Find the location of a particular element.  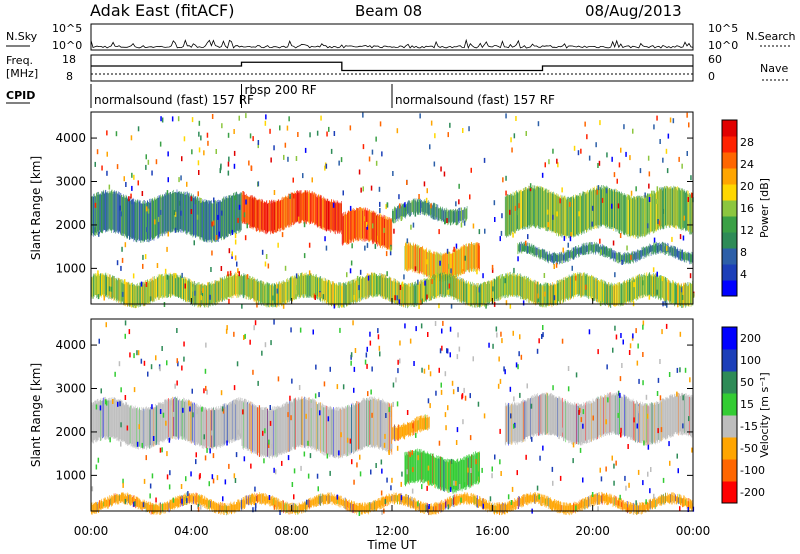

colorbar-frame is located at coordinates (729, 208).